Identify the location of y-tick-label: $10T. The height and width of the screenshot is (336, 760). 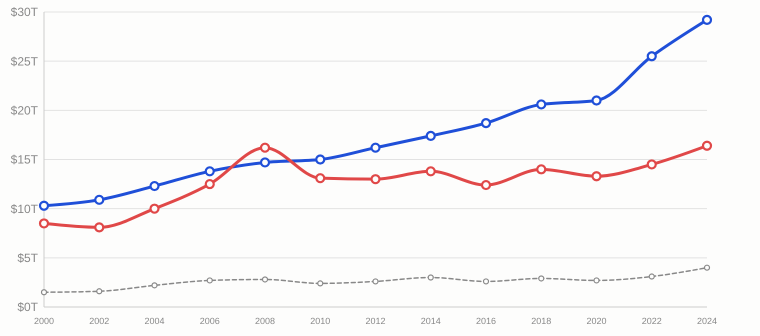
(24, 209).